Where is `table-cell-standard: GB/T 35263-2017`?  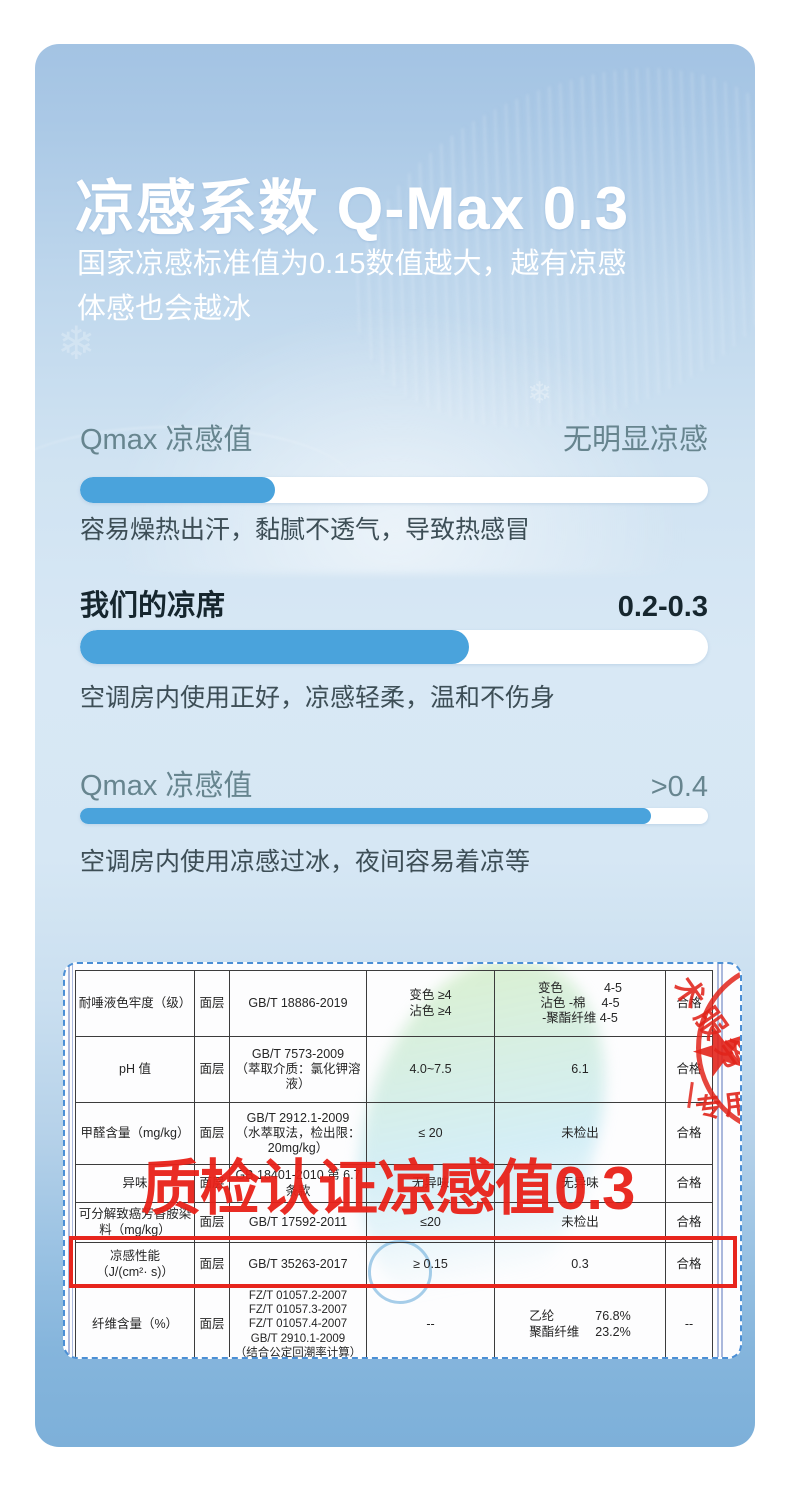 table-cell-standard: GB/T 35263-2017 is located at coordinates (298, 1264).